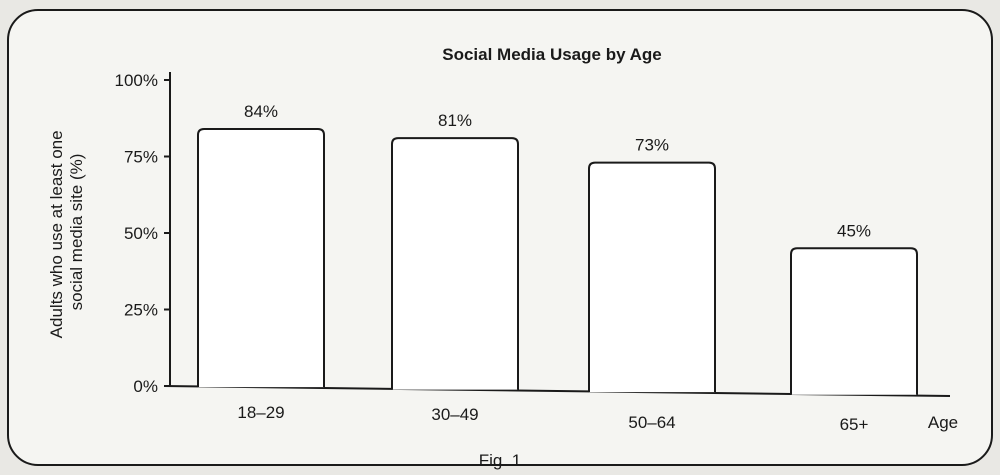 The height and width of the screenshot is (475, 1000). I want to click on data-label: 45%, so click(854, 230).